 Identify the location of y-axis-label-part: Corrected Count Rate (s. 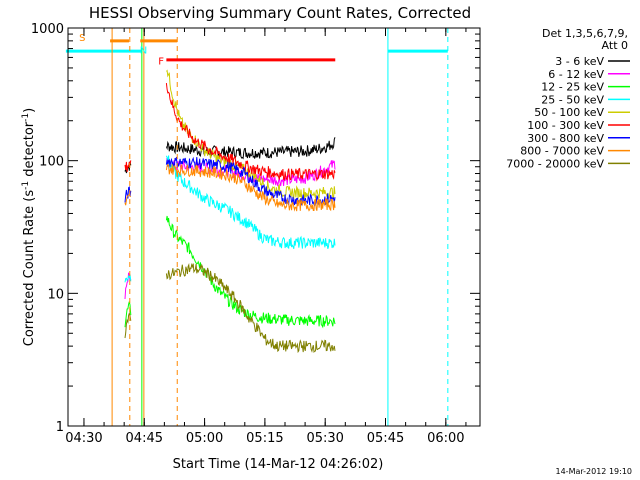
(29, 268).